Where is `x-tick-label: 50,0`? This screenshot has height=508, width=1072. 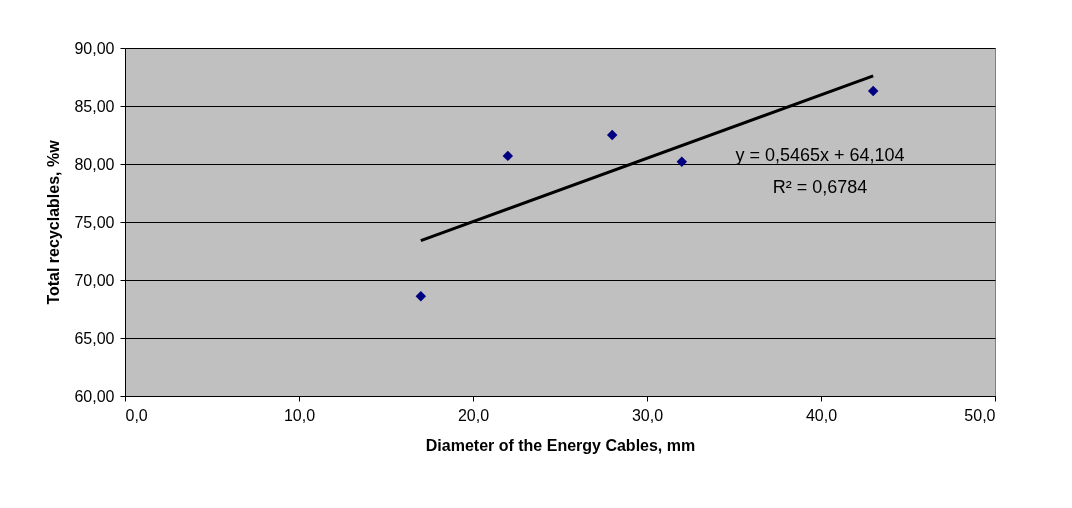
x-tick-label: 50,0 is located at coordinates (980, 415).